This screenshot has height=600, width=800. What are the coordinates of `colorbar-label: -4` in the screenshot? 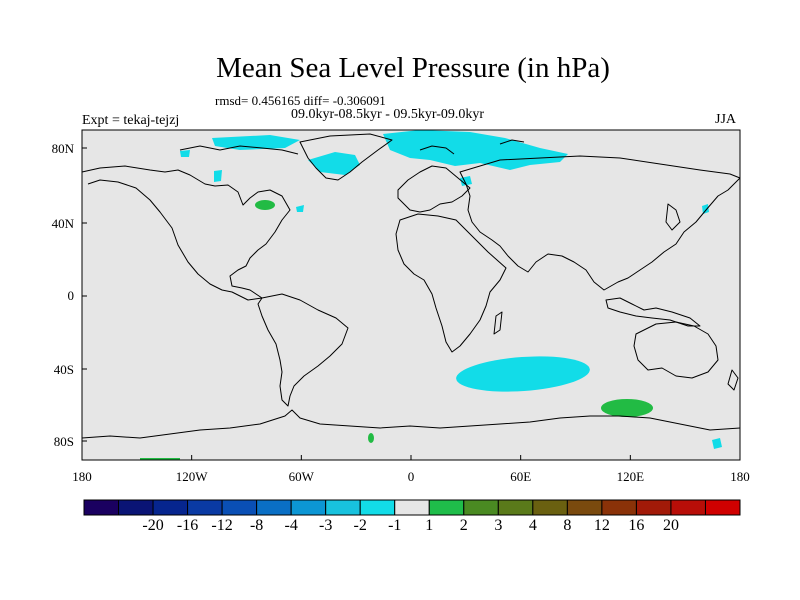 It's located at (291, 525).